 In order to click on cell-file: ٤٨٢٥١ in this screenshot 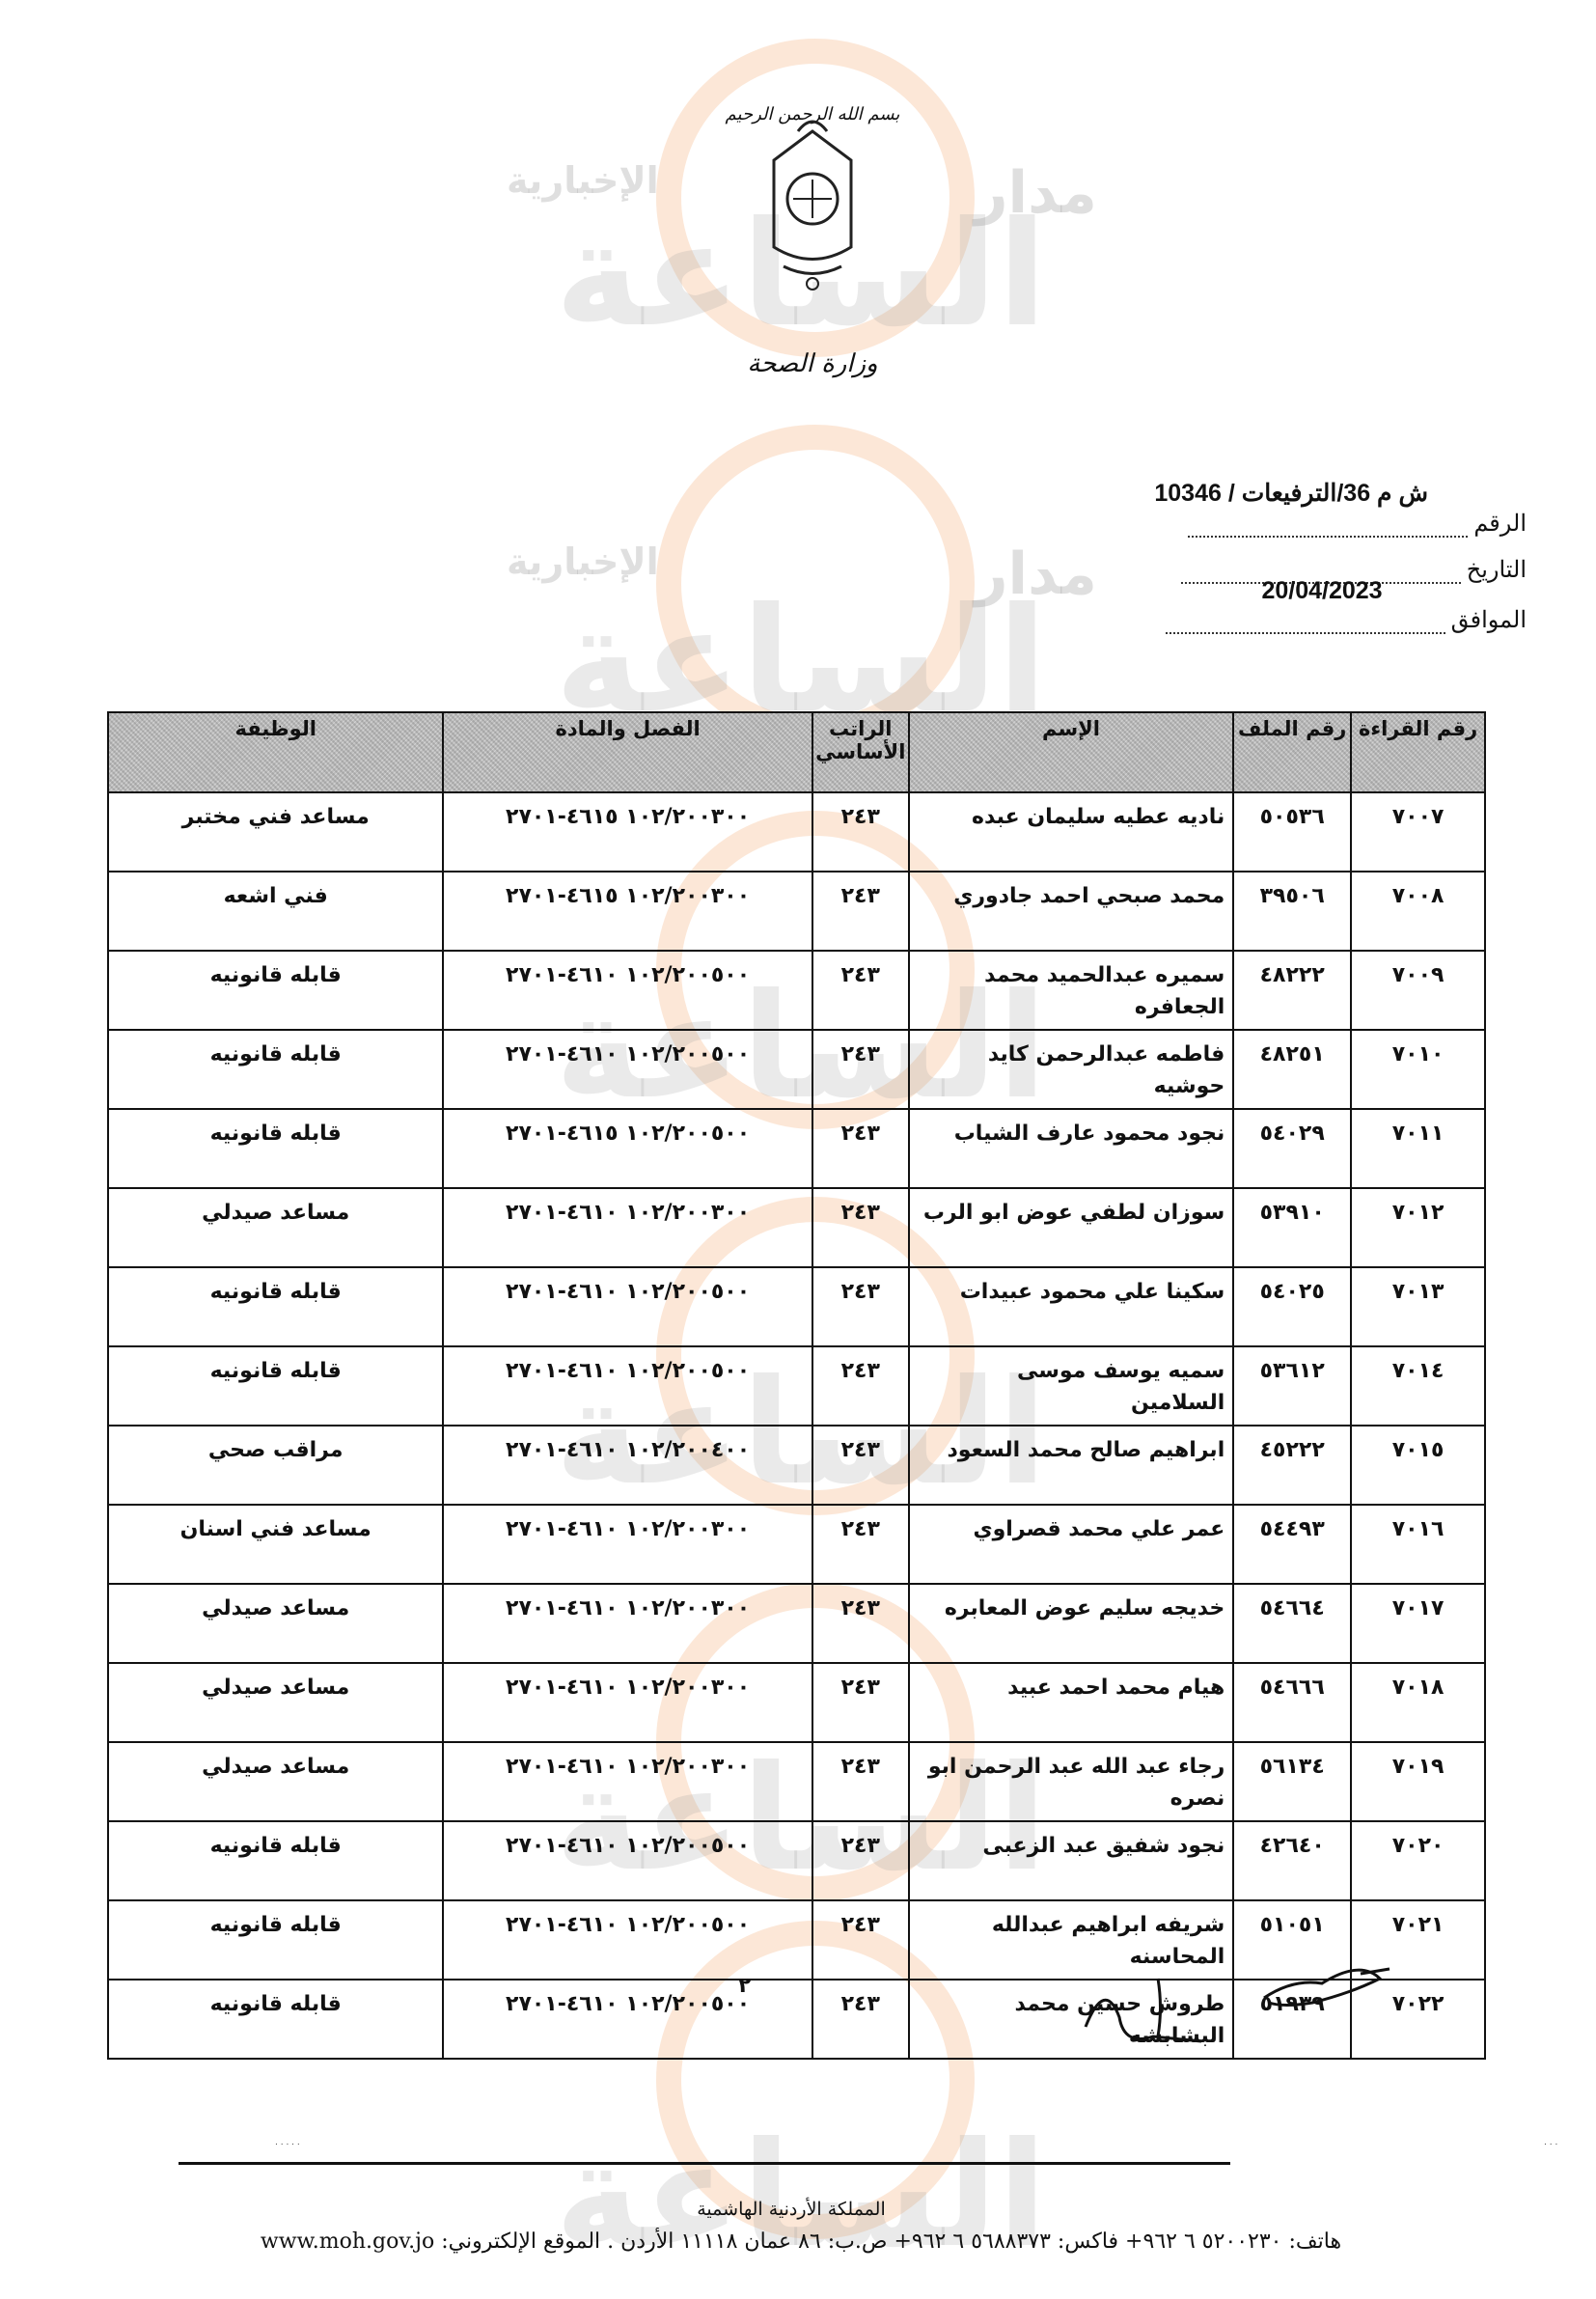, I will do `click(1293, 1069)`.